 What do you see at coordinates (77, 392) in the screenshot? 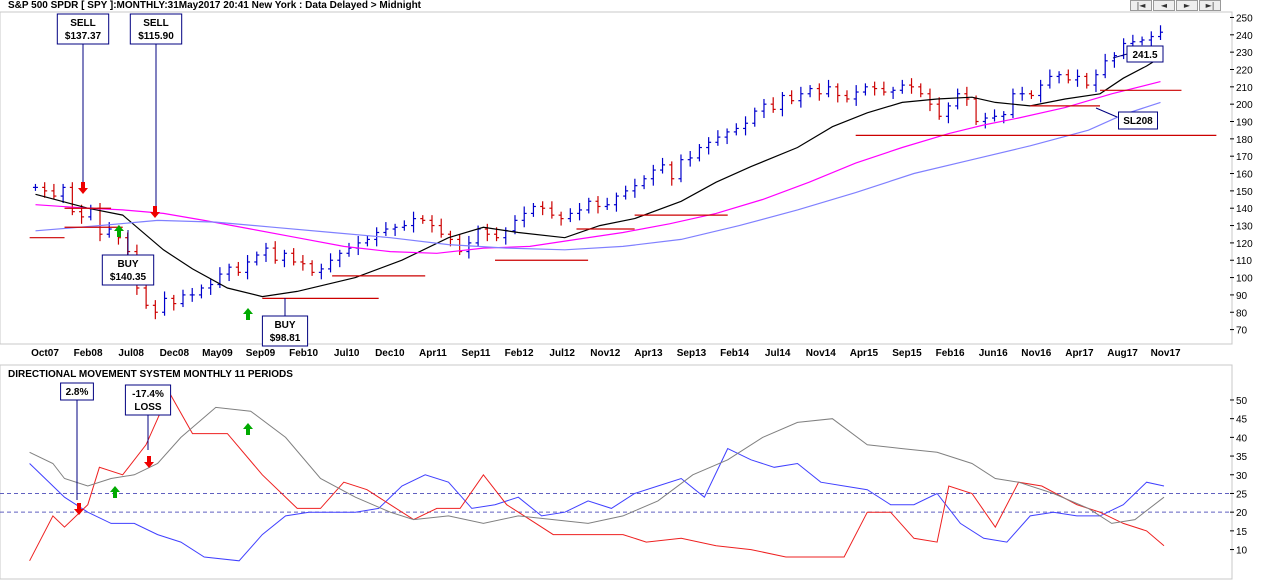
I see `trade-result-label-text: 2.8%` at bounding box center [77, 392].